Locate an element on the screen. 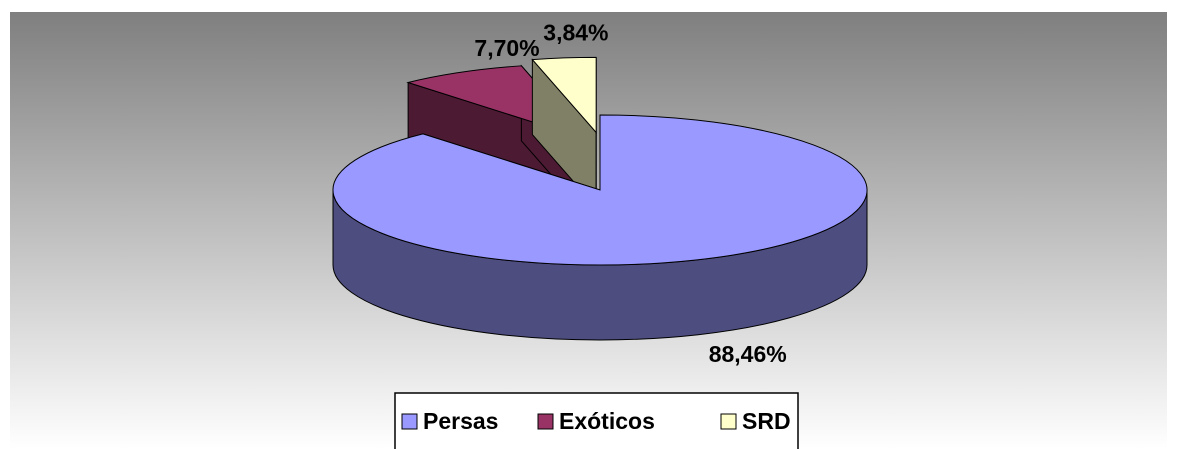 The image size is (1177, 449). legend-label: SRD is located at coordinates (766, 421).